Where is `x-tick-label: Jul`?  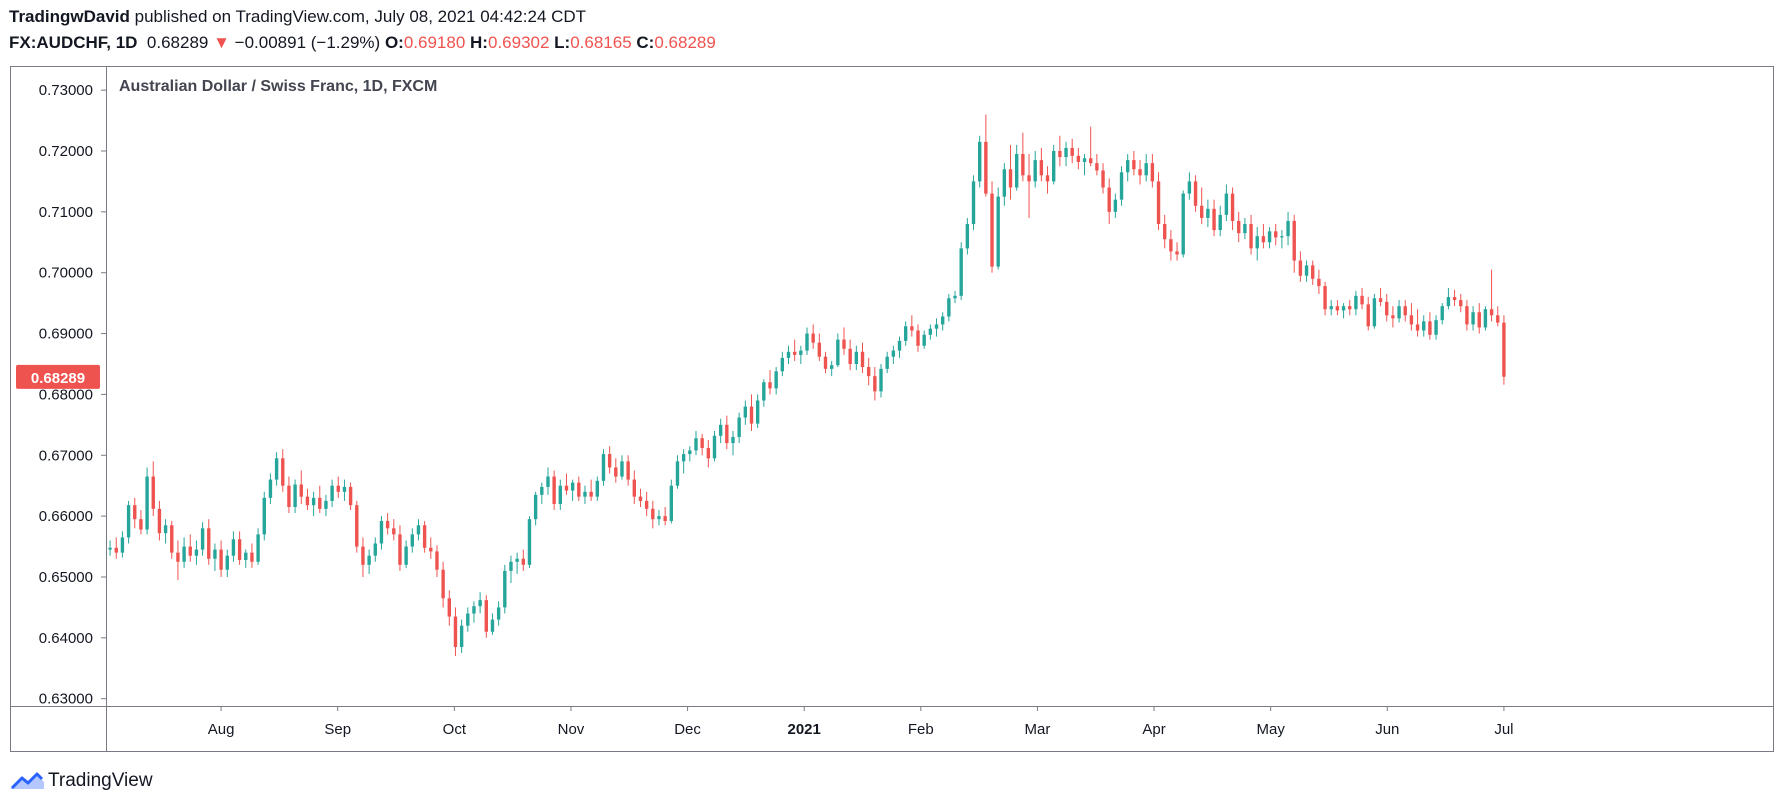 x-tick-label: Jul is located at coordinates (1503, 729).